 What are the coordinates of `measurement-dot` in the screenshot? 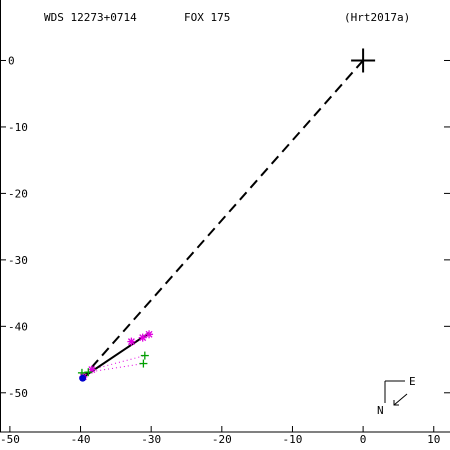 It's located at (83, 378).